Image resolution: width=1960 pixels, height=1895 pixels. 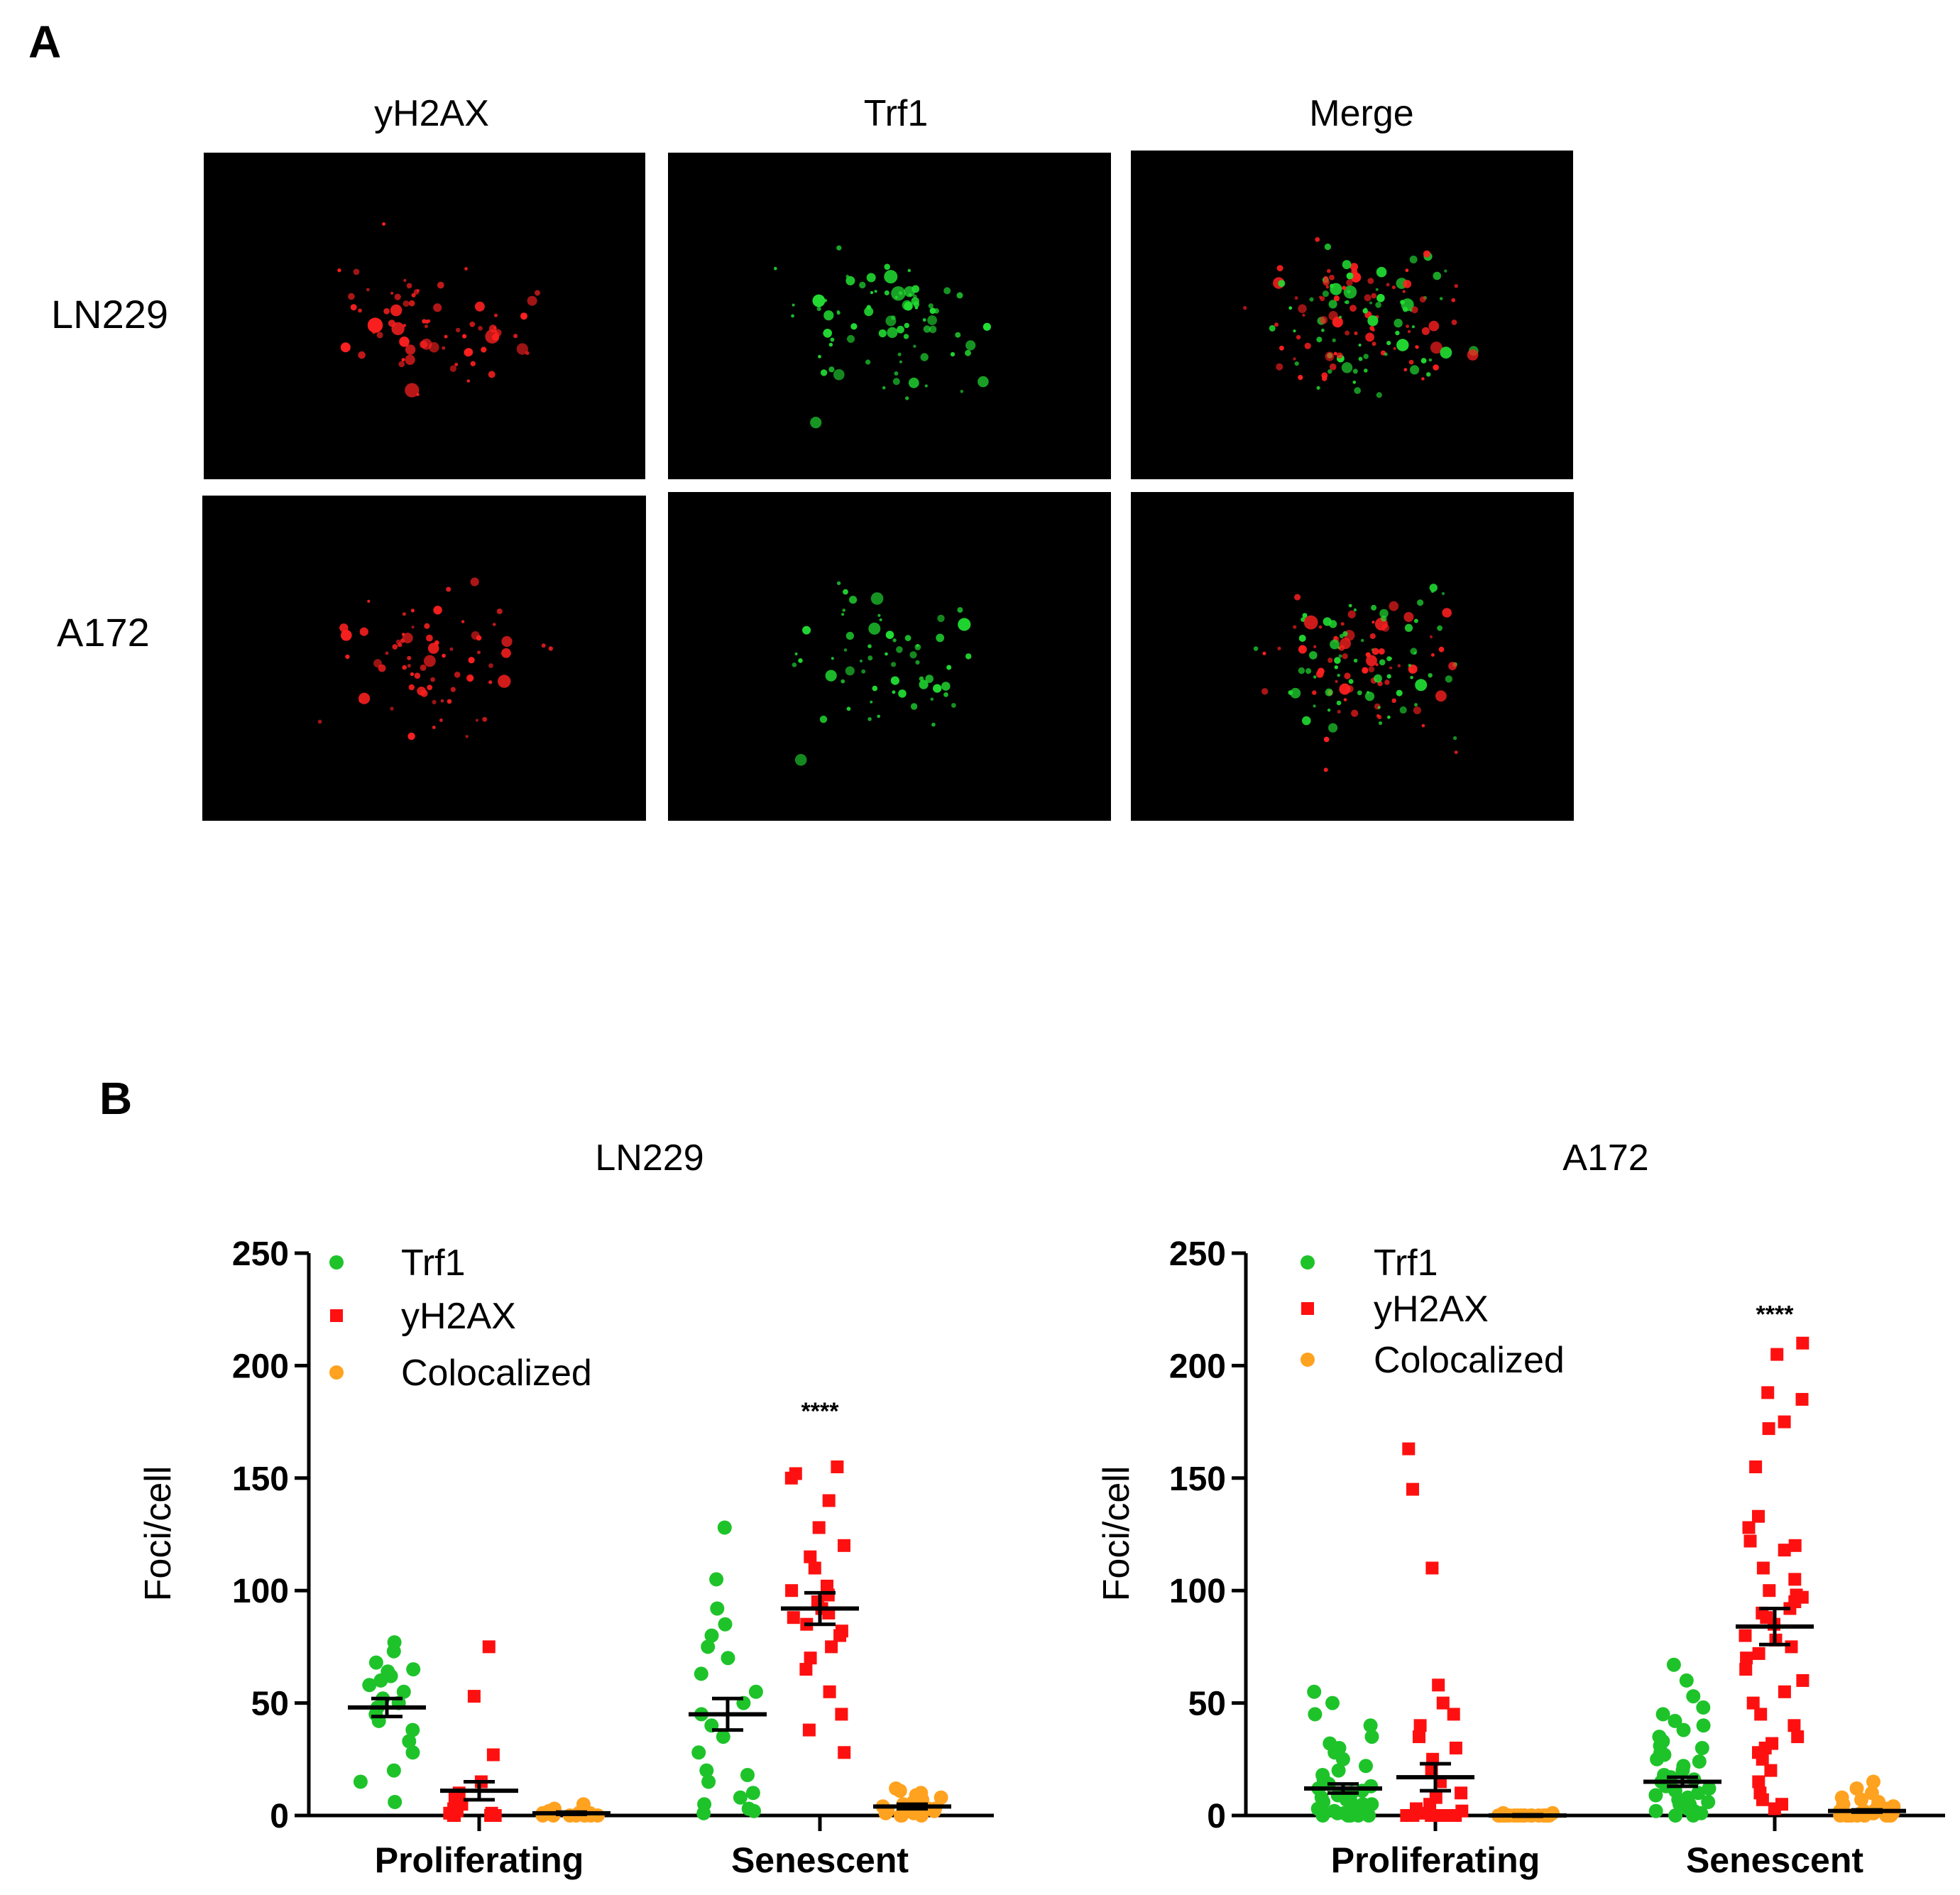 What do you see at coordinates (1198, 1366) in the screenshot?
I see `y-tick-label: 200` at bounding box center [1198, 1366].